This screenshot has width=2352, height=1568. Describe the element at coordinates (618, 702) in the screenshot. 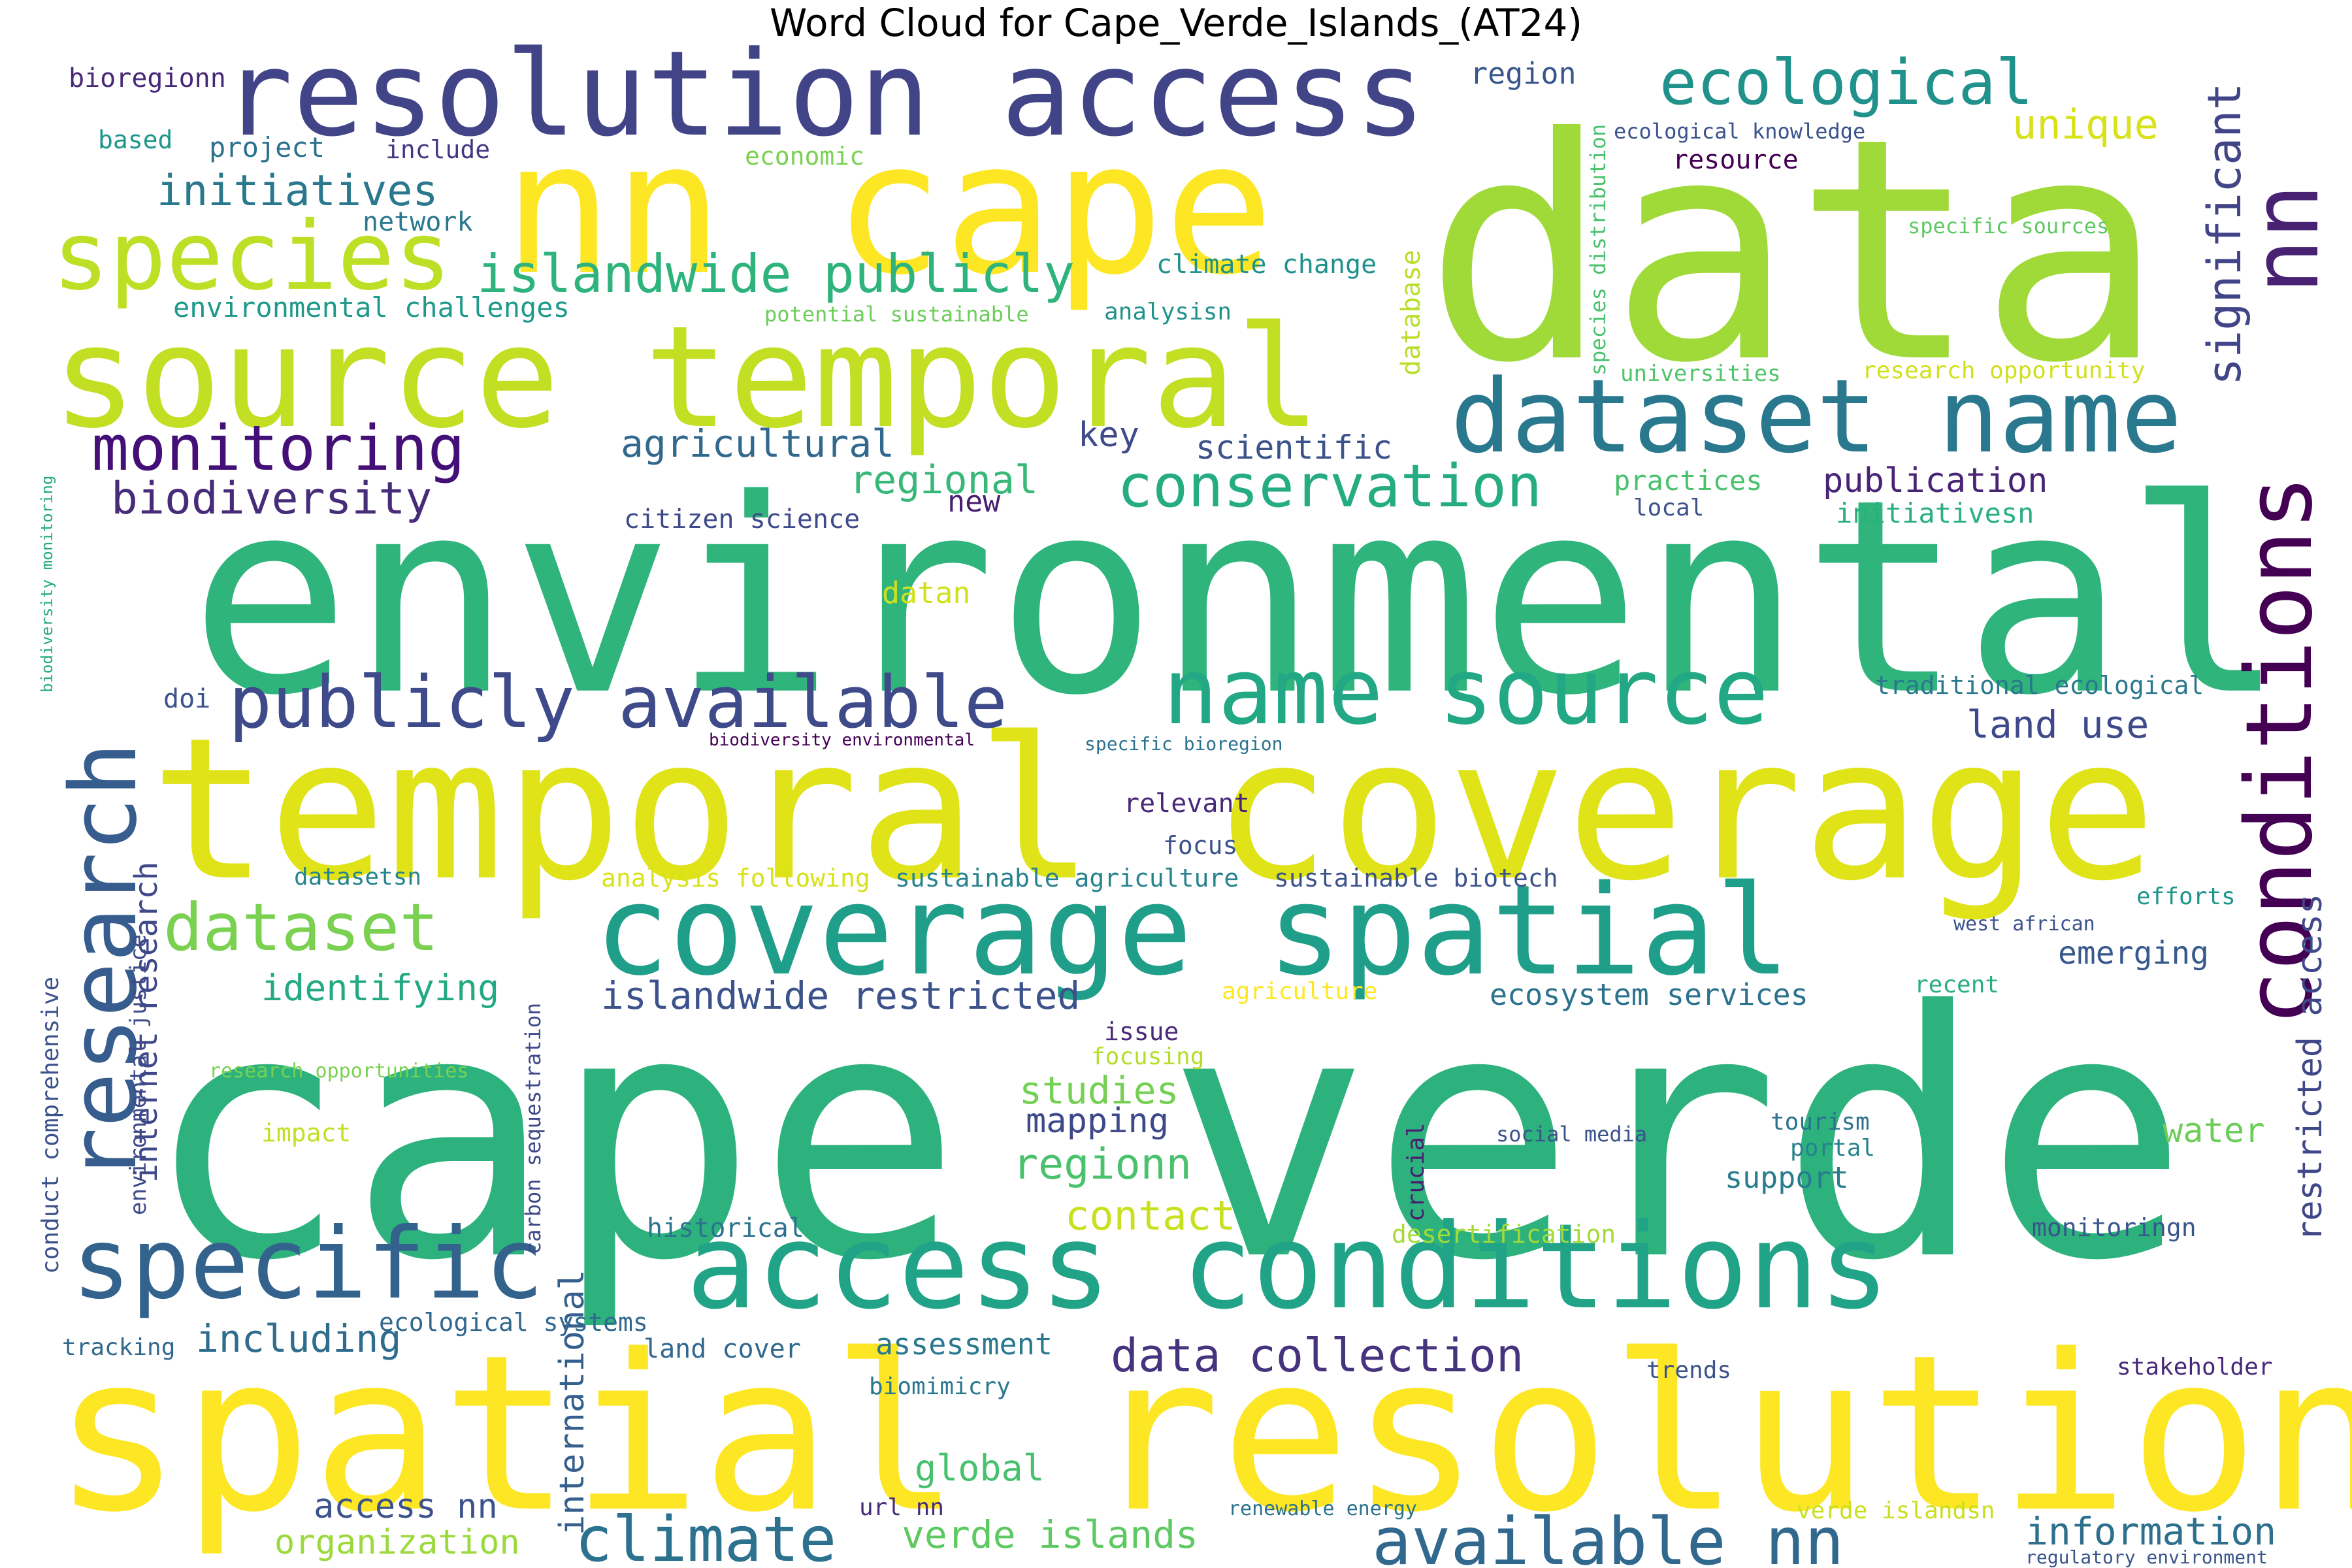

I see `word: publicly available` at that location.